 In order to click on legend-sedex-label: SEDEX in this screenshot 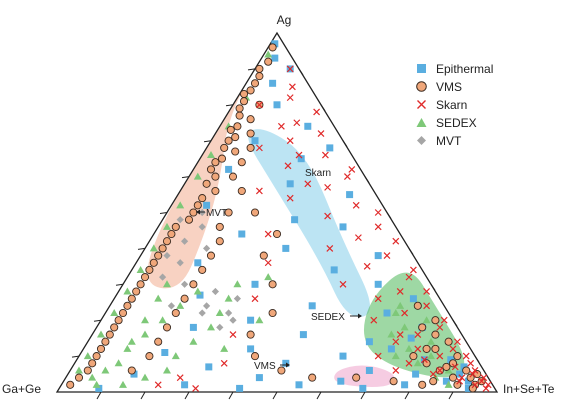, I will do `click(456, 123)`.